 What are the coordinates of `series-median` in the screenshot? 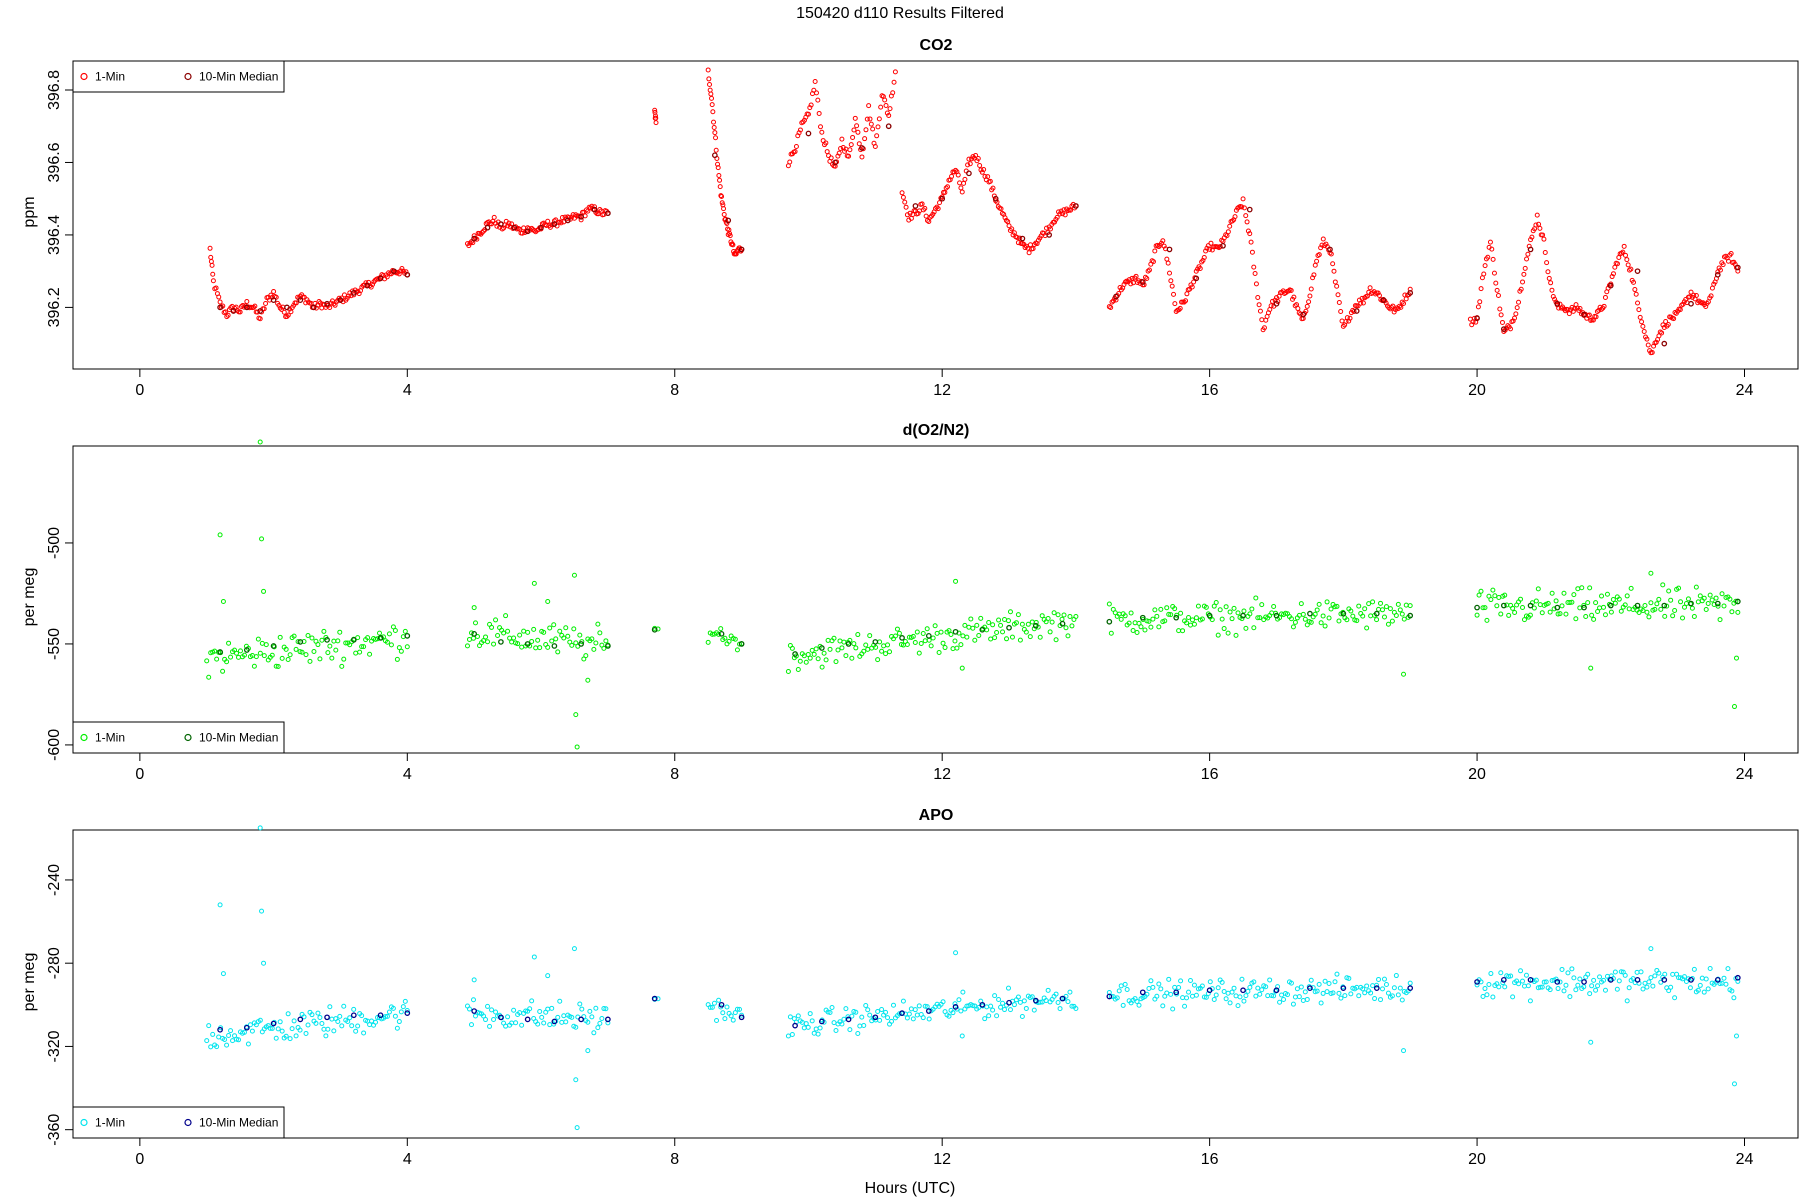 It's located at (979, 1003).